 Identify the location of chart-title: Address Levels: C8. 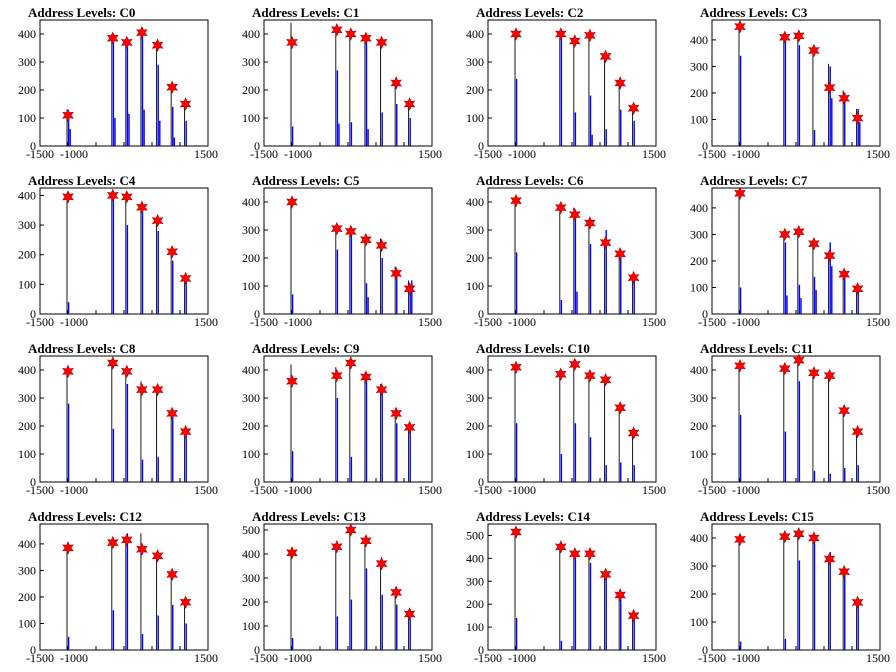
(82, 348).